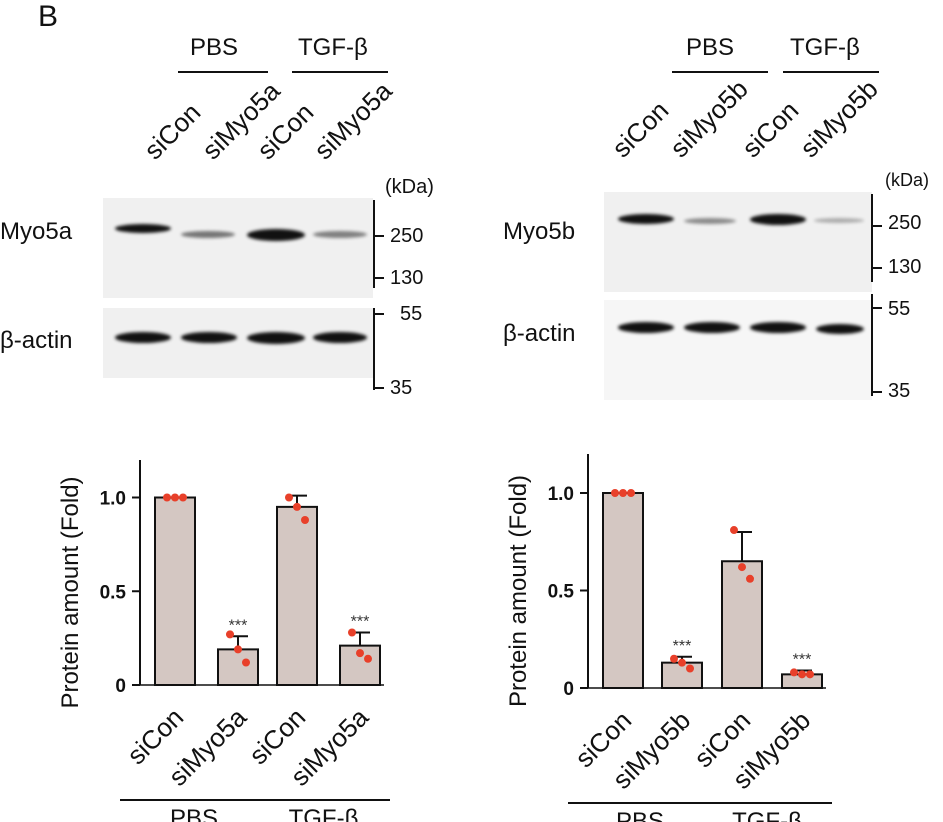 Image resolution: width=943 pixels, height=822 pixels. I want to click on lane-label: siMyo5a, so click(353, 120).